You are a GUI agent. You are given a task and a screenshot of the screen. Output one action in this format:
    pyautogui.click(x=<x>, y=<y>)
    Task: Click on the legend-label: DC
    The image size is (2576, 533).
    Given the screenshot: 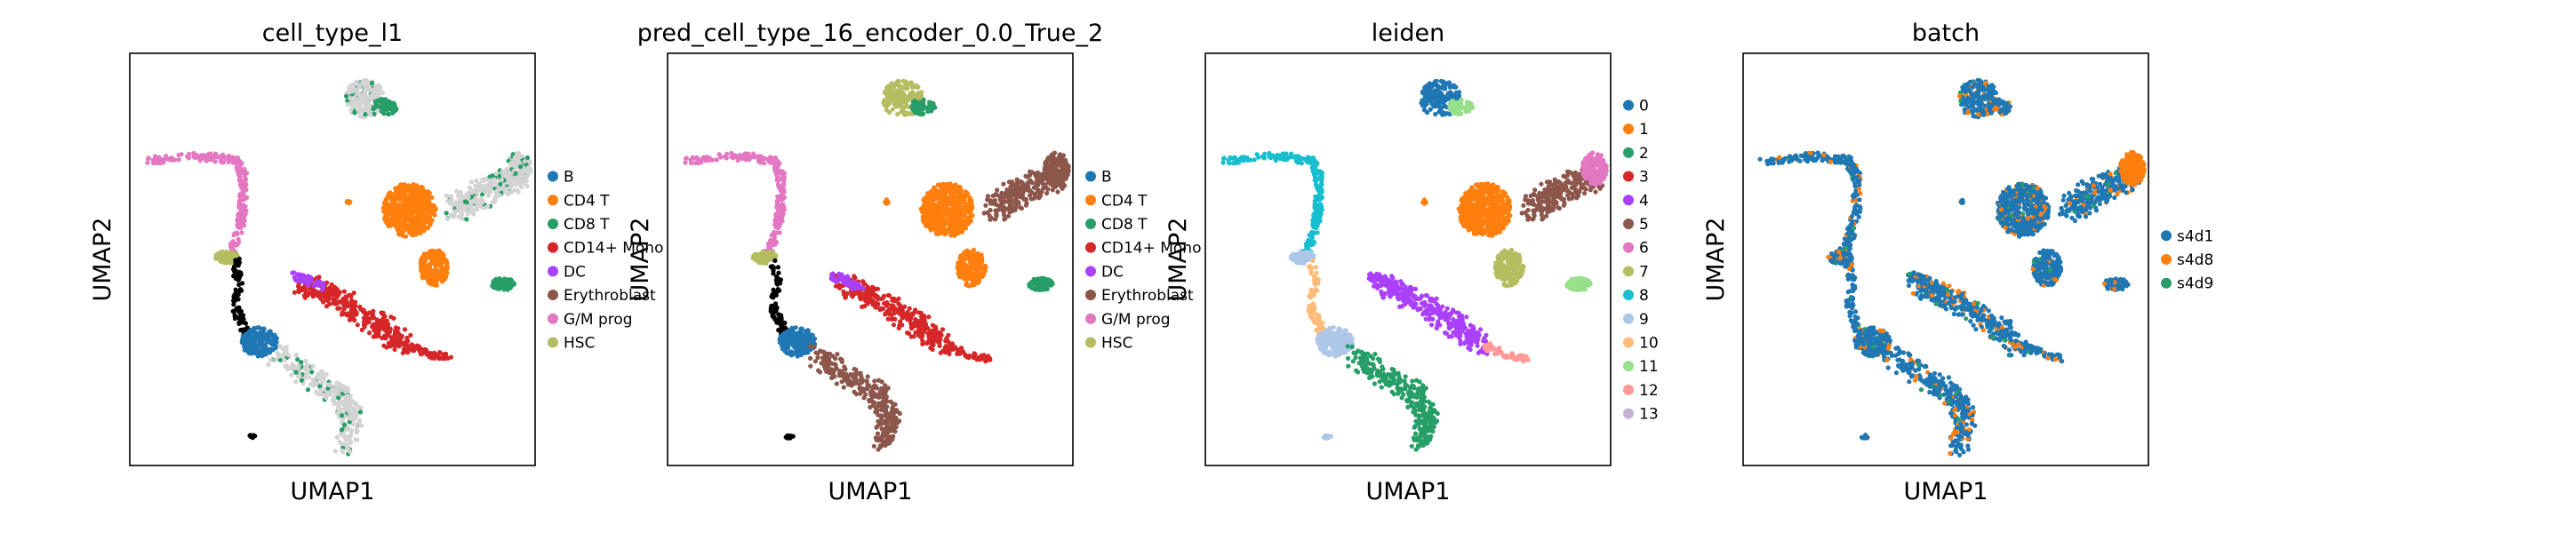 What is the action you would take?
    pyautogui.click(x=575, y=272)
    